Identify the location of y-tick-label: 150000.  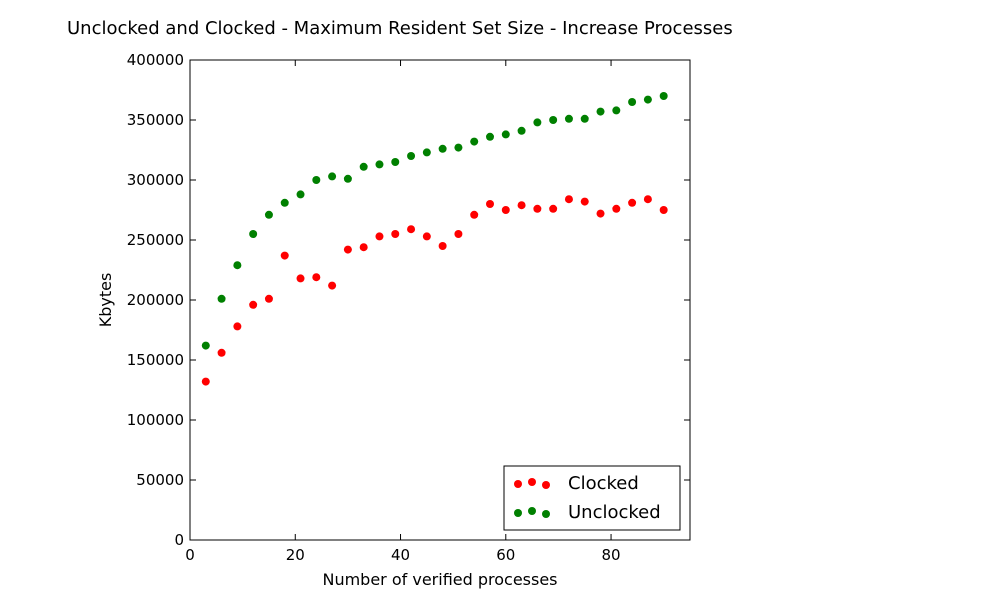
(155, 360).